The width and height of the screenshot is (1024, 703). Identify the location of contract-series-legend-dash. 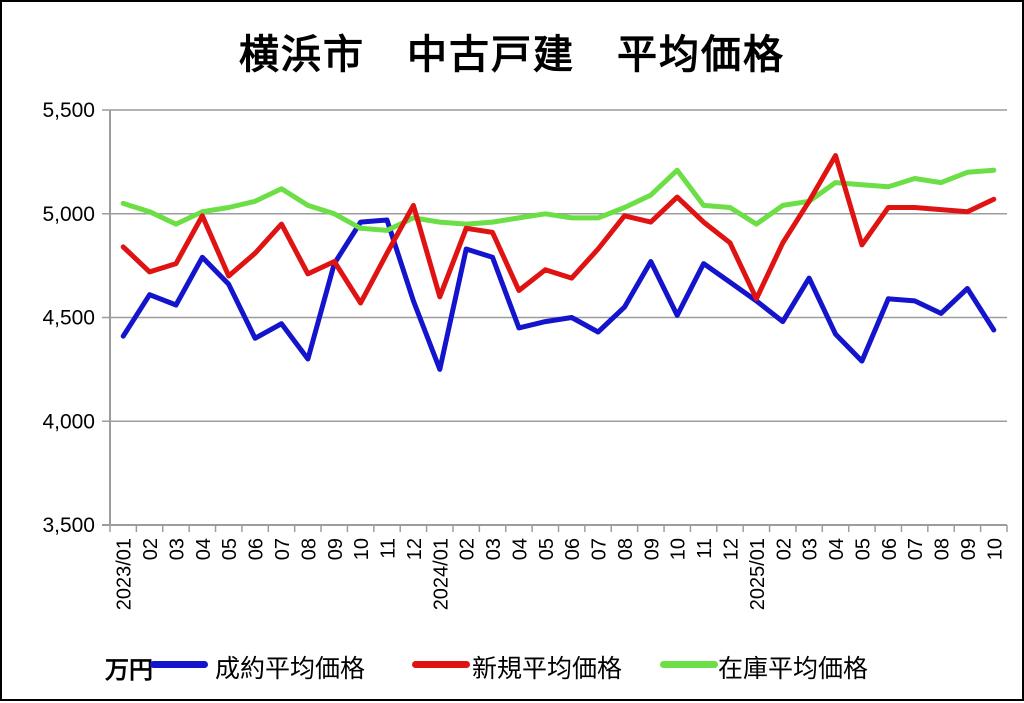
(179, 664).